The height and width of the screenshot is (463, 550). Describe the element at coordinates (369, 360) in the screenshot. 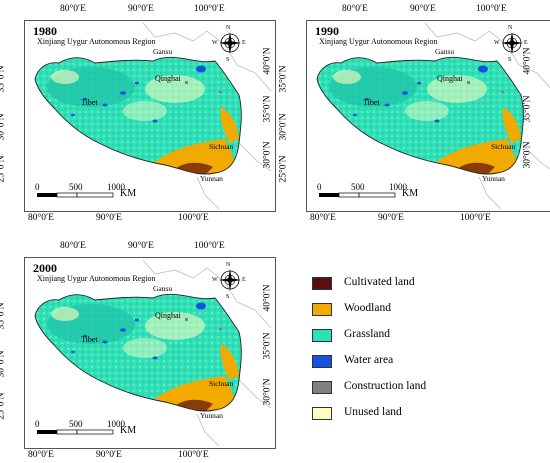

I see `legend-label: Water area` at that location.